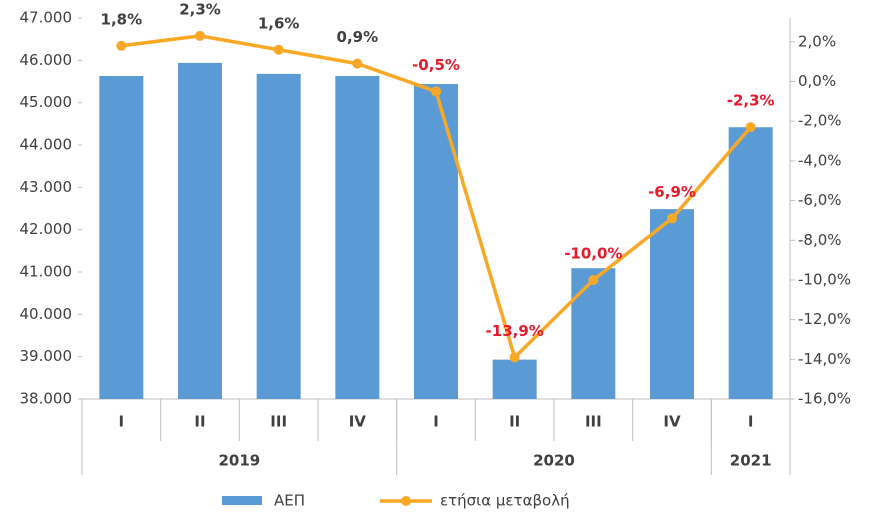 The width and height of the screenshot is (873, 515). I want to click on y2-tick-label: -6,0%, so click(820, 200).